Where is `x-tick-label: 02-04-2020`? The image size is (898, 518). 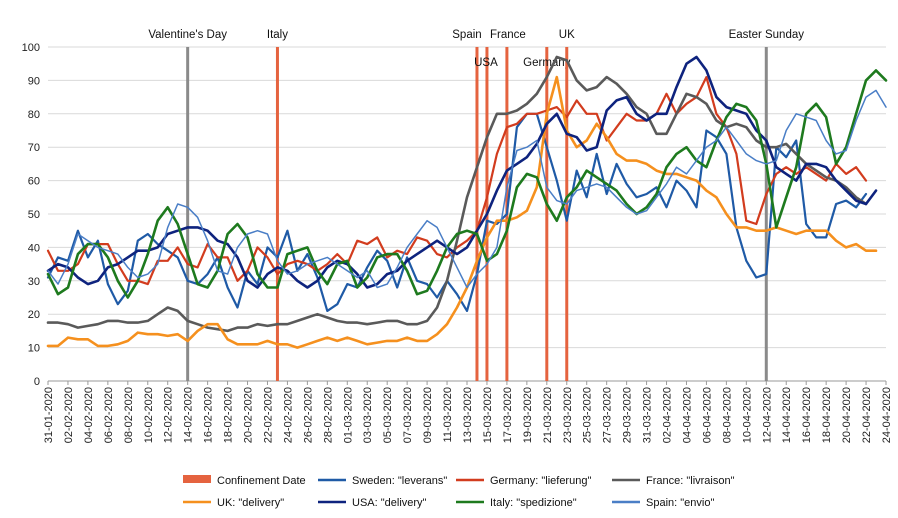 x-tick-label: 02-04-2020 is located at coordinates (668, 415).